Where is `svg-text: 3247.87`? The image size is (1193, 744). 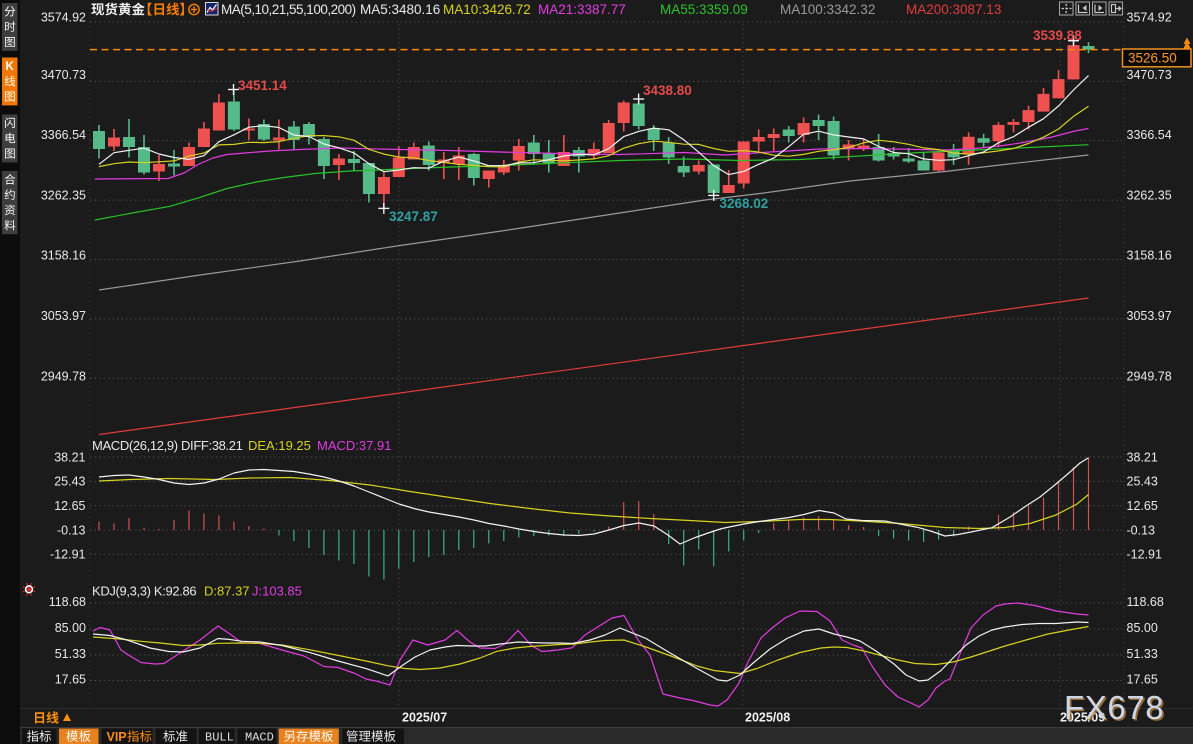
svg-text: 3247.87 is located at coordinates (413, 216).